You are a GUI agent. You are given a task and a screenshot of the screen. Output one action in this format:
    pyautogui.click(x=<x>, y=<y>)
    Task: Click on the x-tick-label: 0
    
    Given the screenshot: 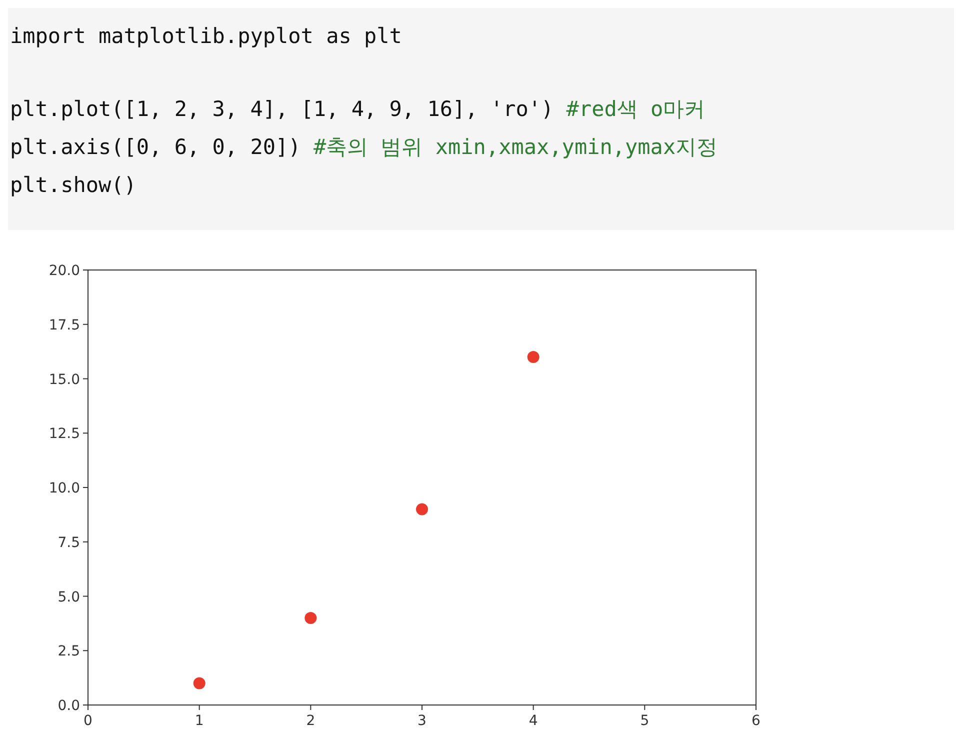 What is the action you would take?
    pyautogui.click(x=88, y=721)
    